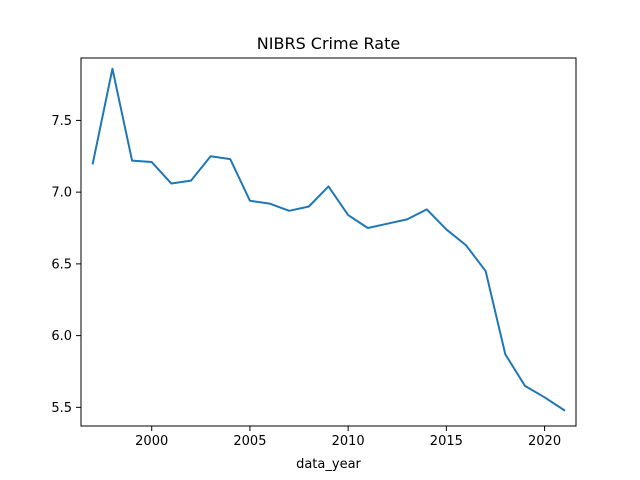 The width and height of the screenshot is (640, 480). What do you see at coordinates (61, 193) in the screenshot?
I see `y-tick-label: 7.0` at bounding box center [61, 193].